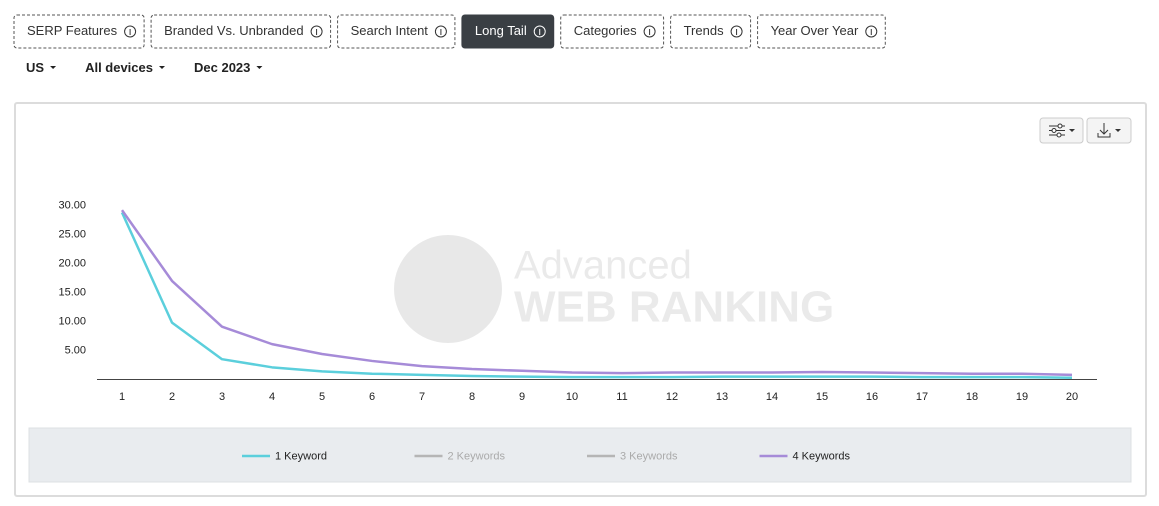 The height and width of the screenshot is (506, 1159). I want to click on filter-dropdown: US, so click(41, 67).